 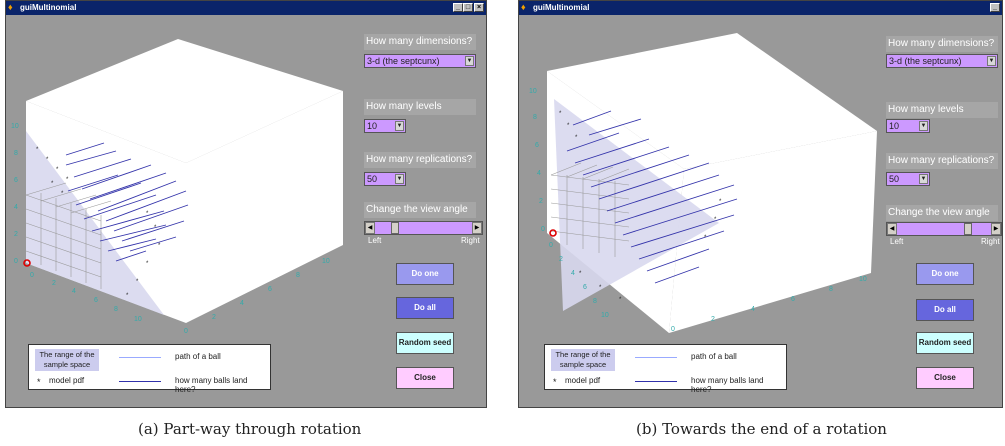 What do you see at coordinates (590, 209) in the screenshot?
I see `grid-lattice` at bounding box center [590, 209].